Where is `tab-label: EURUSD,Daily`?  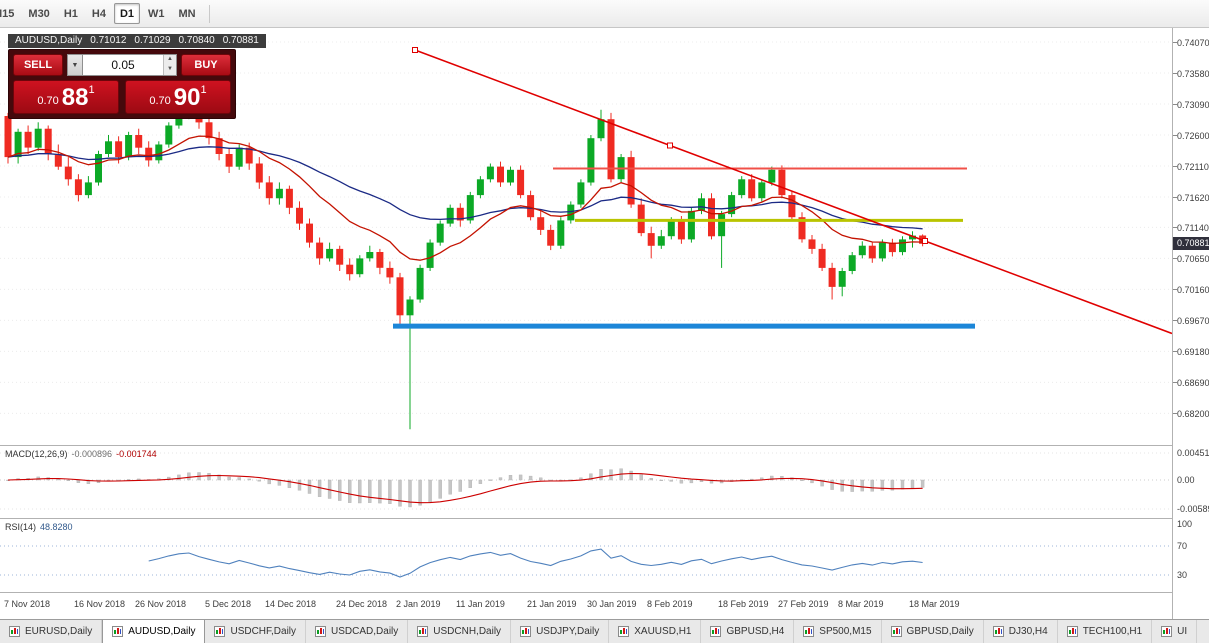 tab-label: EURUSD,Daily is located at coordinates (59, 631).